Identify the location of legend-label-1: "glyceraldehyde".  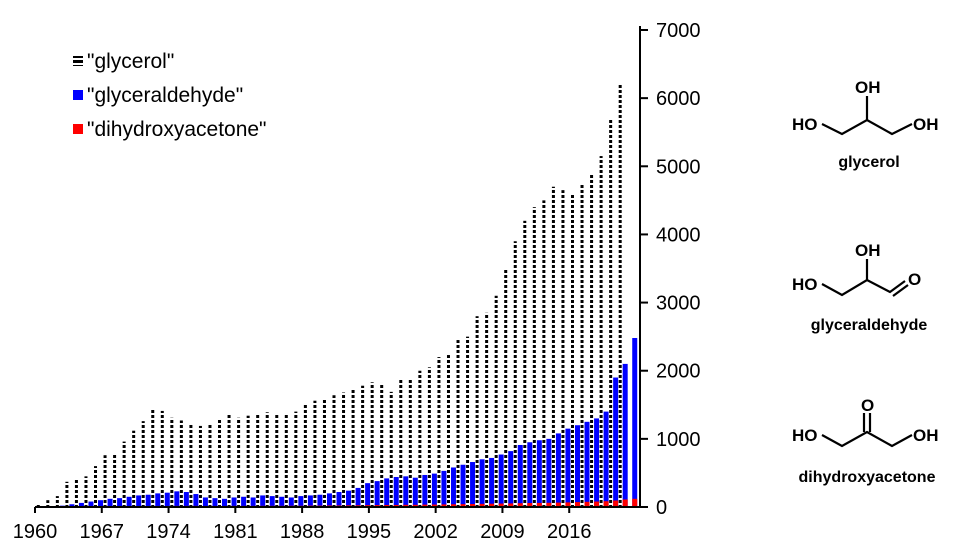
(165, 95).